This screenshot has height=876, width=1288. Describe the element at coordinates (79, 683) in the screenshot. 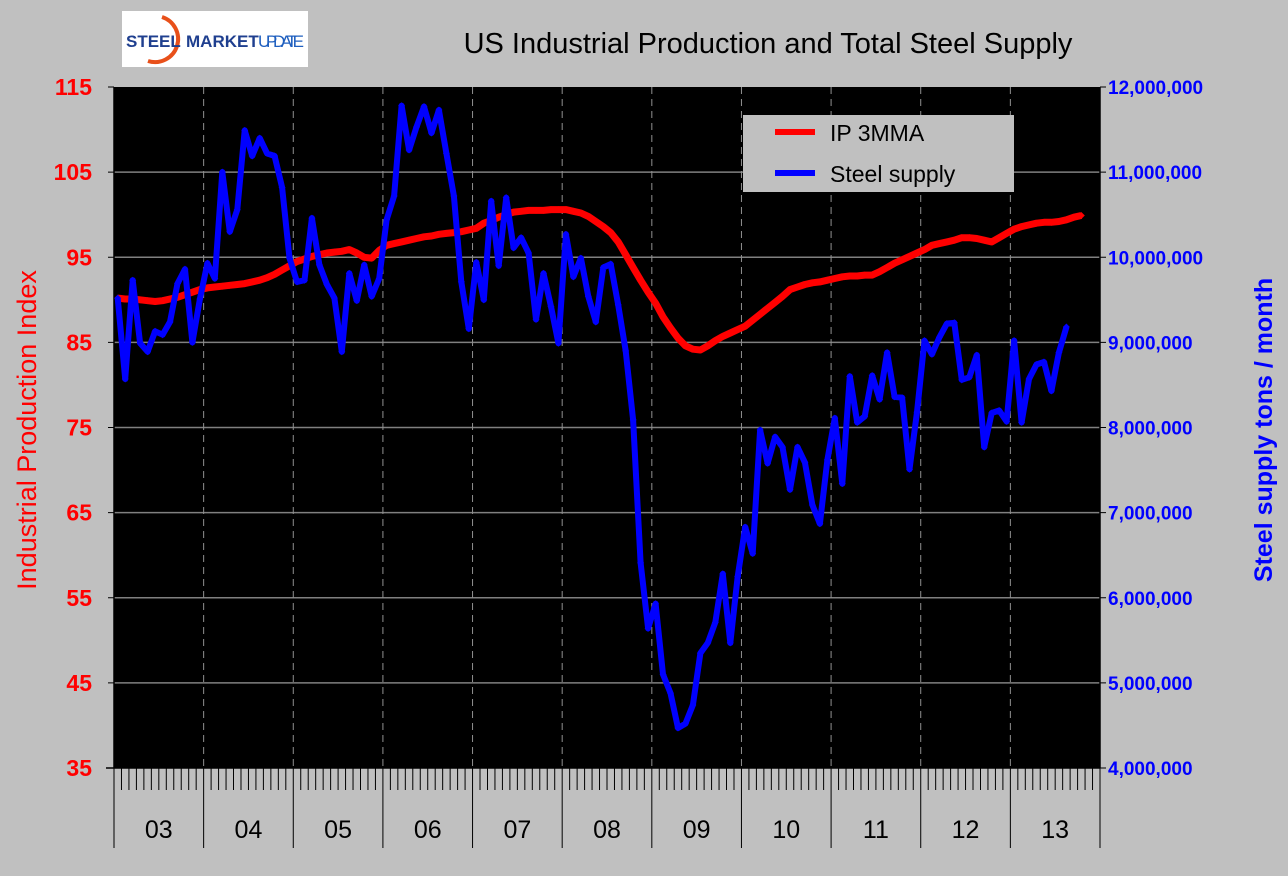

I see `y-tick-label: 45` at that location.